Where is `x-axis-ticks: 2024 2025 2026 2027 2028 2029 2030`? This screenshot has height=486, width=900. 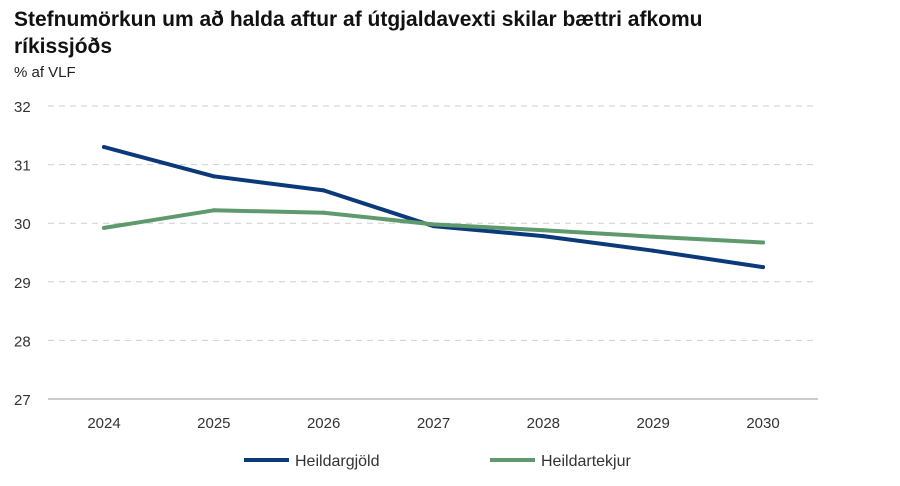 x-axis-ticks: 2024 2025 2026 2027 2028 2029 2030 is located at coordinates (433, 423).